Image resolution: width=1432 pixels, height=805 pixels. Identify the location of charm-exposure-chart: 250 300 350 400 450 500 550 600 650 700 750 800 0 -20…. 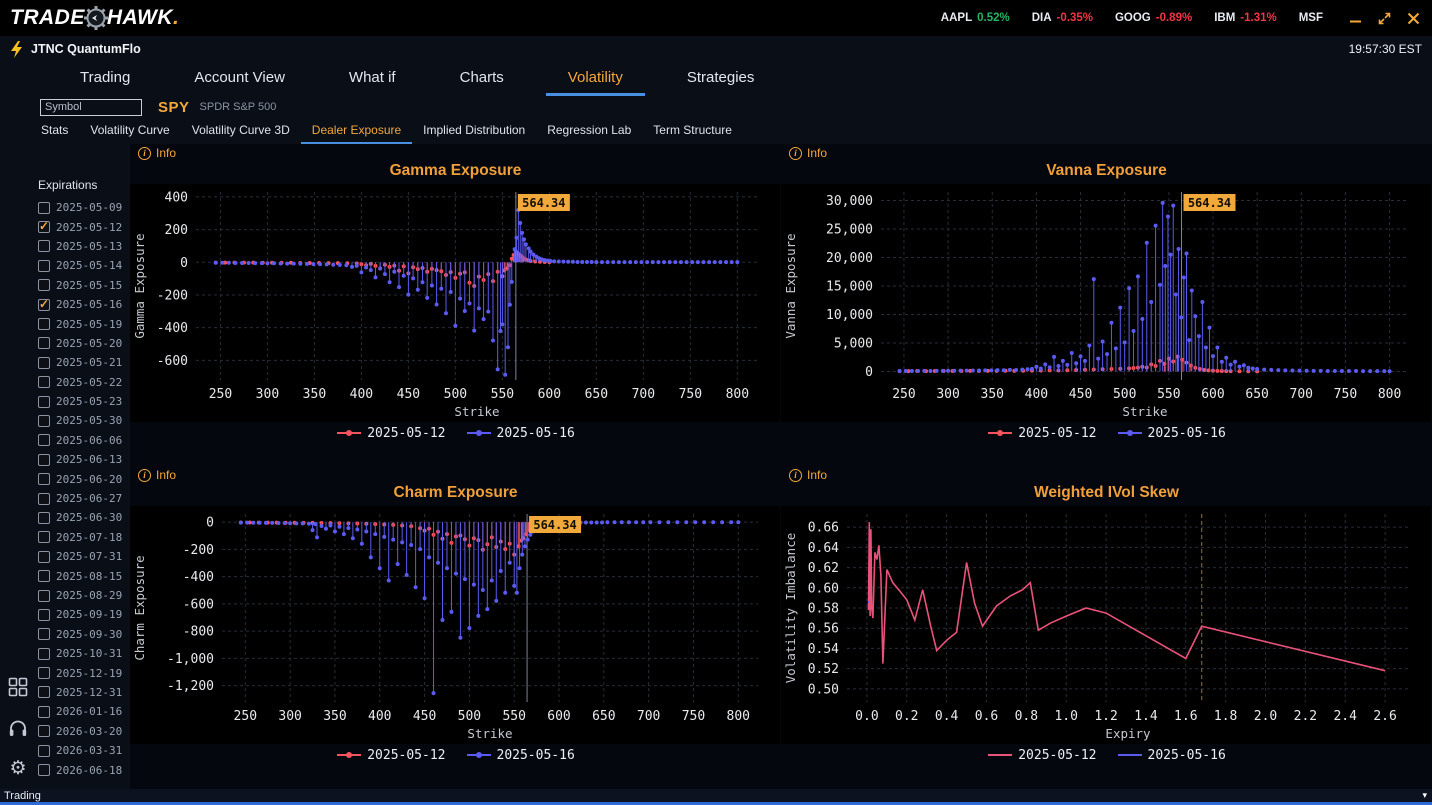
(455, 625).